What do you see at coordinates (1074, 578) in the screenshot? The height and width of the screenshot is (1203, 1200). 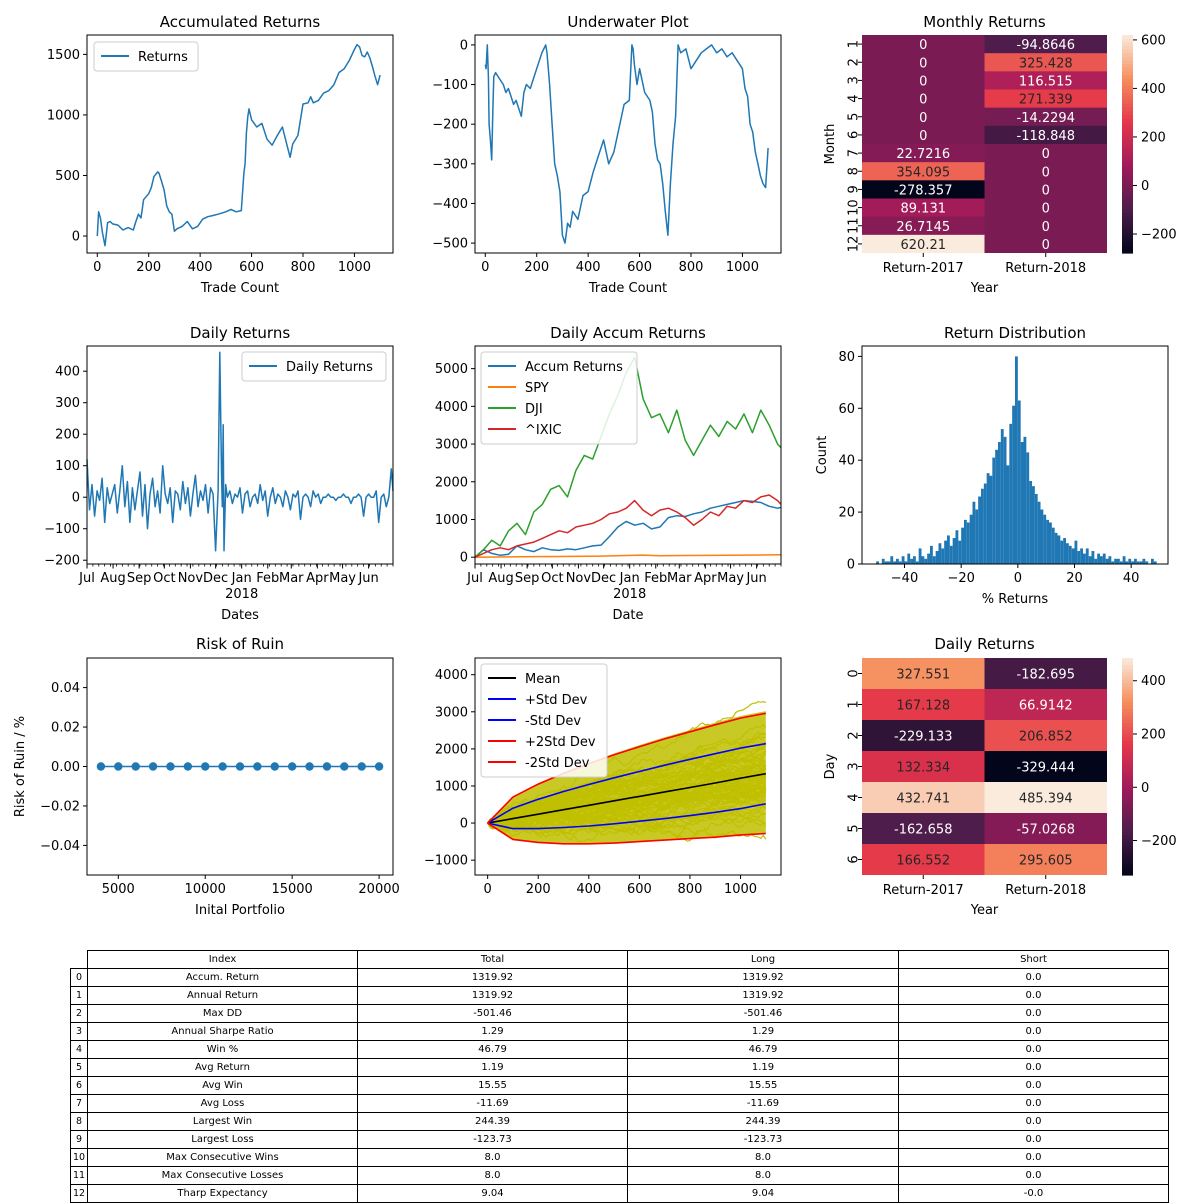 I see `x-tick-label: 20` at bounding box center [1074, 578].